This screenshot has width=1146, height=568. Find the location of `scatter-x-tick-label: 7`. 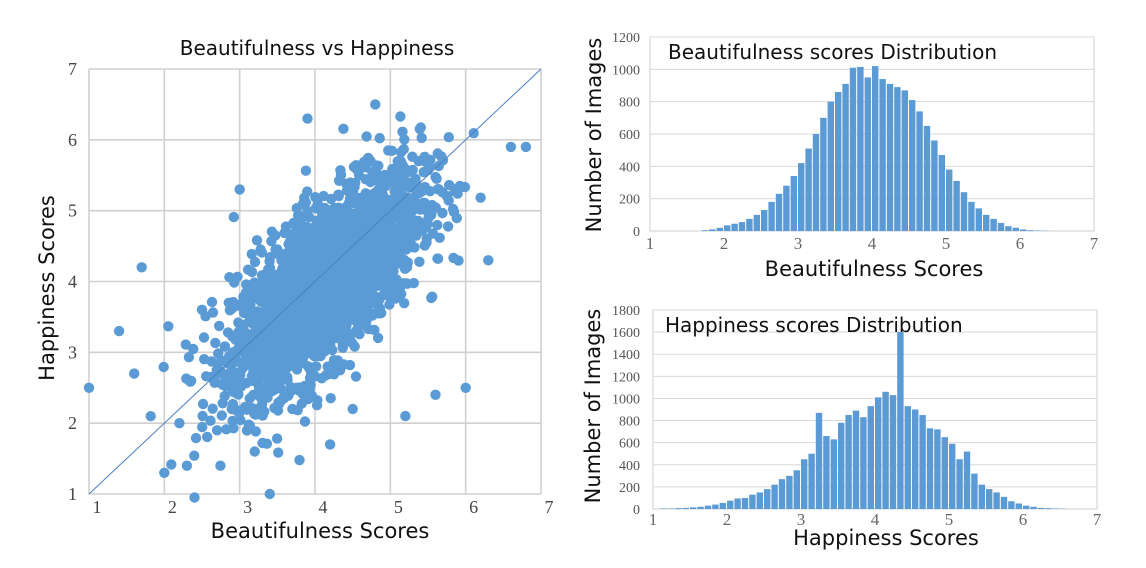

scatter-x-tick-label: 7 is located at coordinates (549, 507).